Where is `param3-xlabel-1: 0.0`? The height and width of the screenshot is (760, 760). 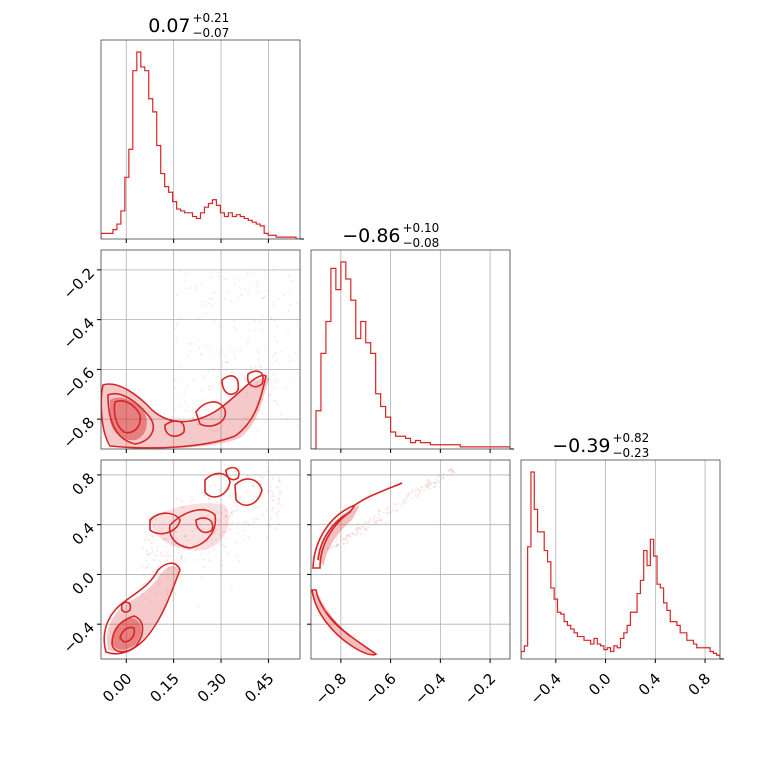 param3-xlabel-1: 0.0 is located at coordinates (600, 685).